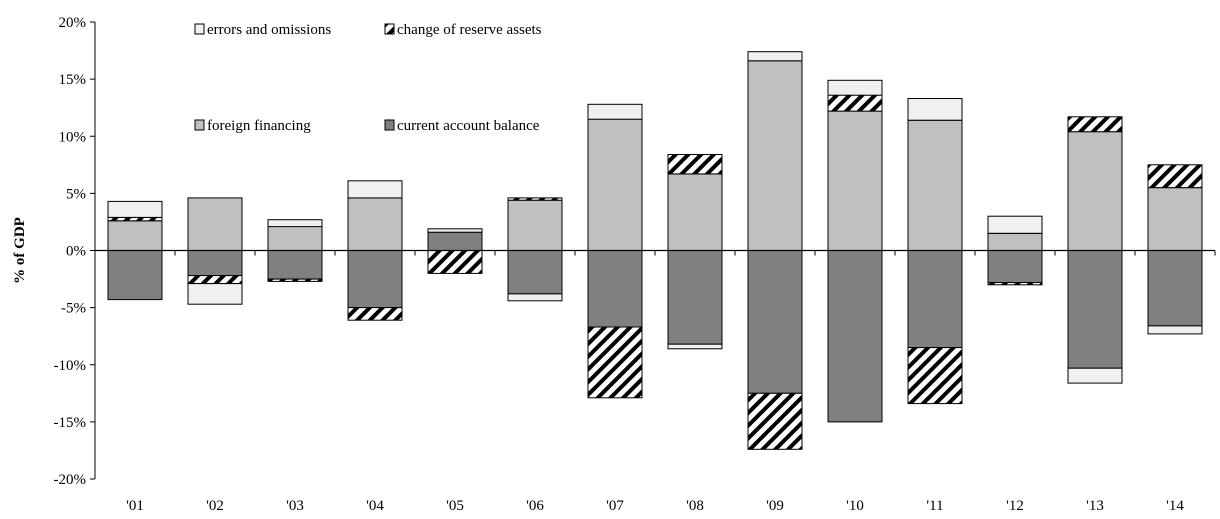 The height and width of the screenshot is (519, 1220). What do you see at coordinates (389, 125) in the screenshot?
I see `legend-swatch-ca` at bounding box center [389, 125].